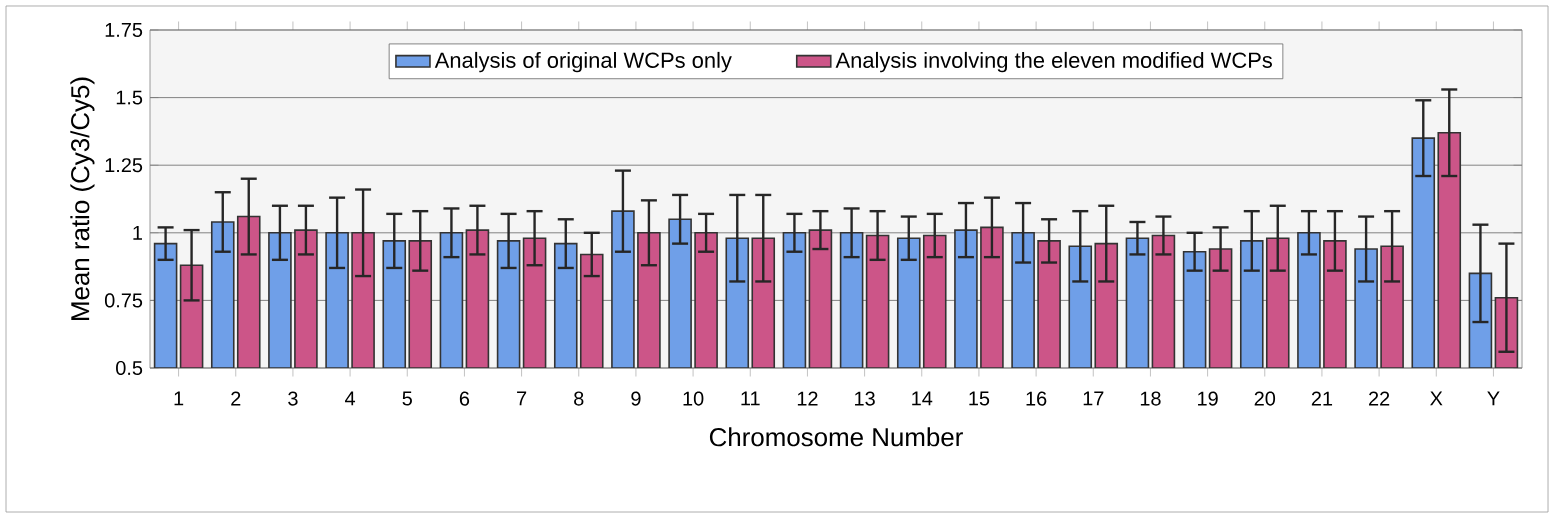 Image resolution: width=1554 pixels, height=518 pixels. What do you see at coordinates (123, 300) in the screenshot?
I see `y-tick-label: 0.75` at bounding box center [123, 300].